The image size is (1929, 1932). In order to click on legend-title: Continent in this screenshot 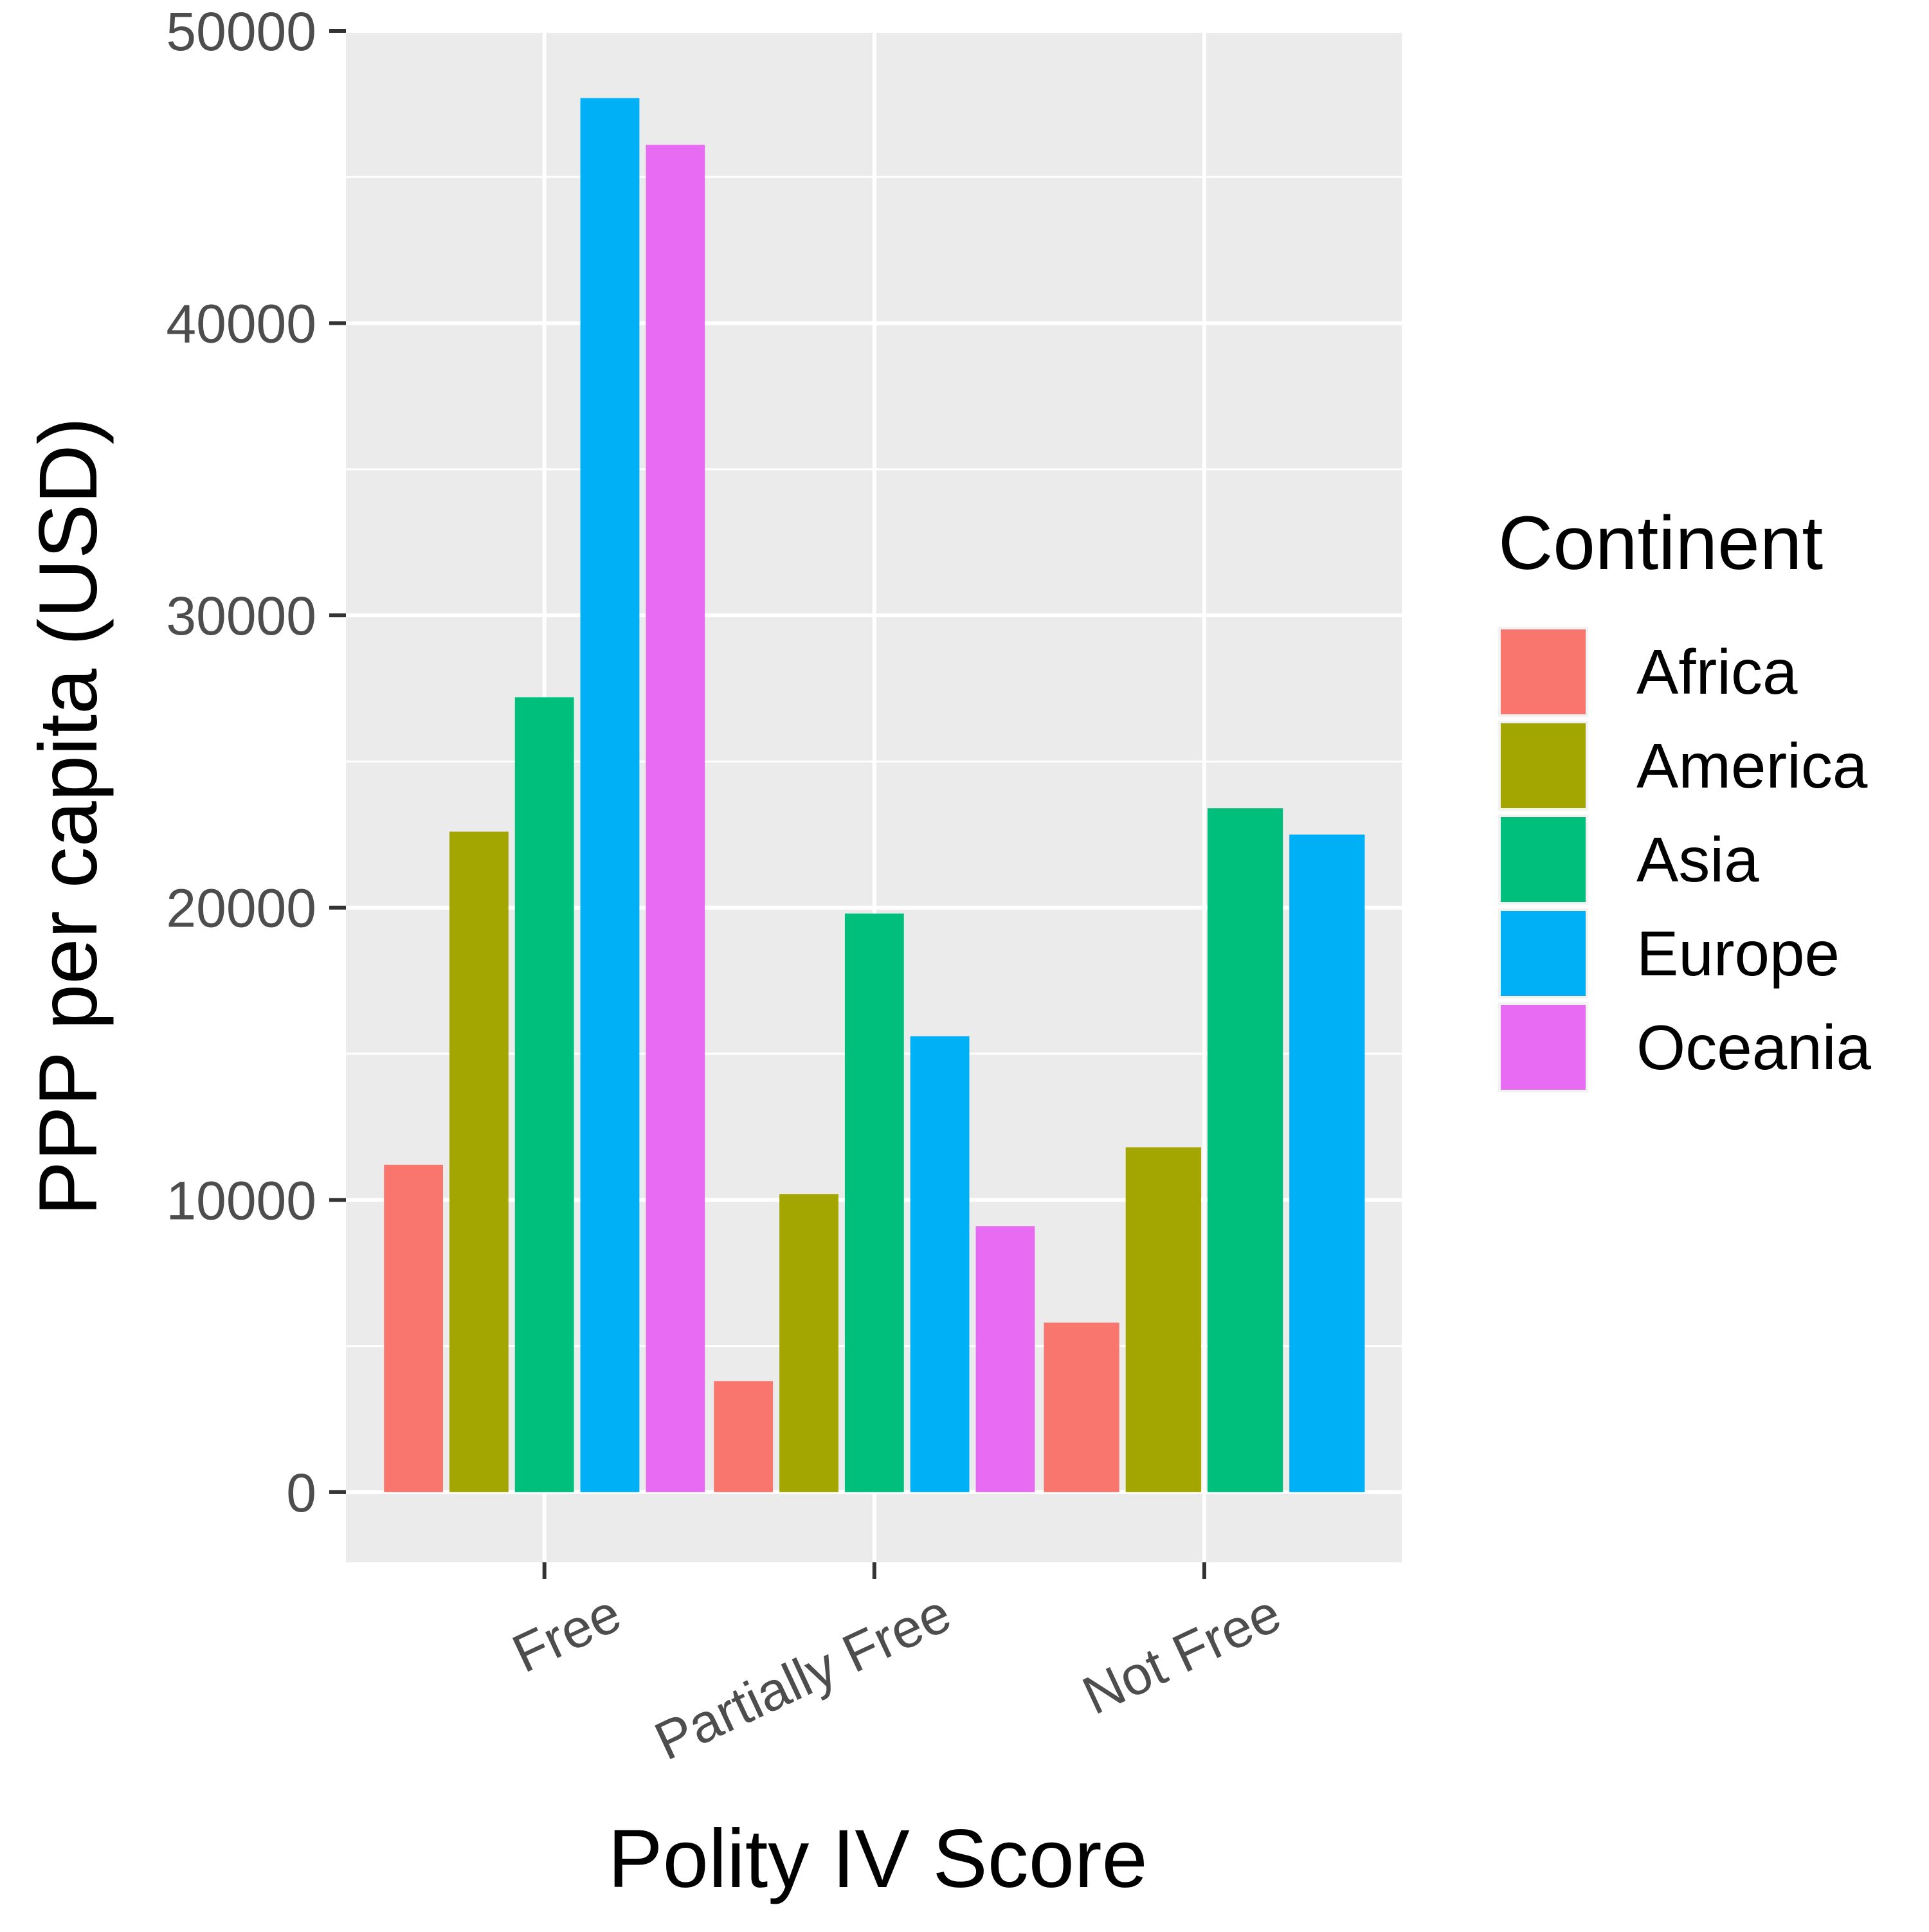, I will do `click(1660, 543)`.